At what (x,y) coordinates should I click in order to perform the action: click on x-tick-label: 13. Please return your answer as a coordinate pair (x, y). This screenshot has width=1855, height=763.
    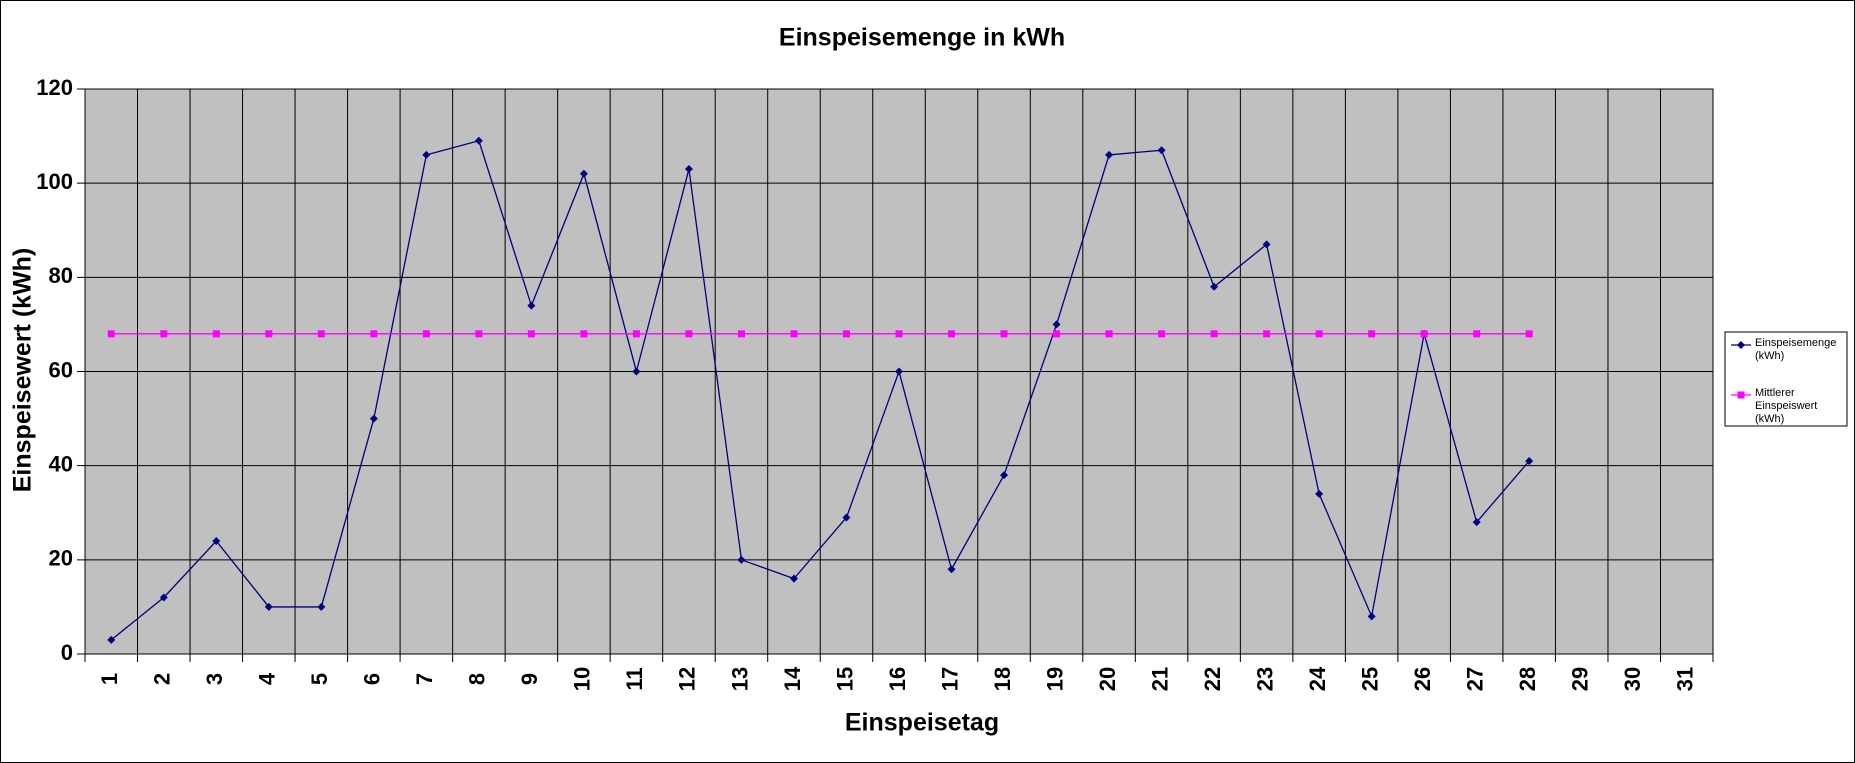
    Looking at the image, I should click on (739, 679).